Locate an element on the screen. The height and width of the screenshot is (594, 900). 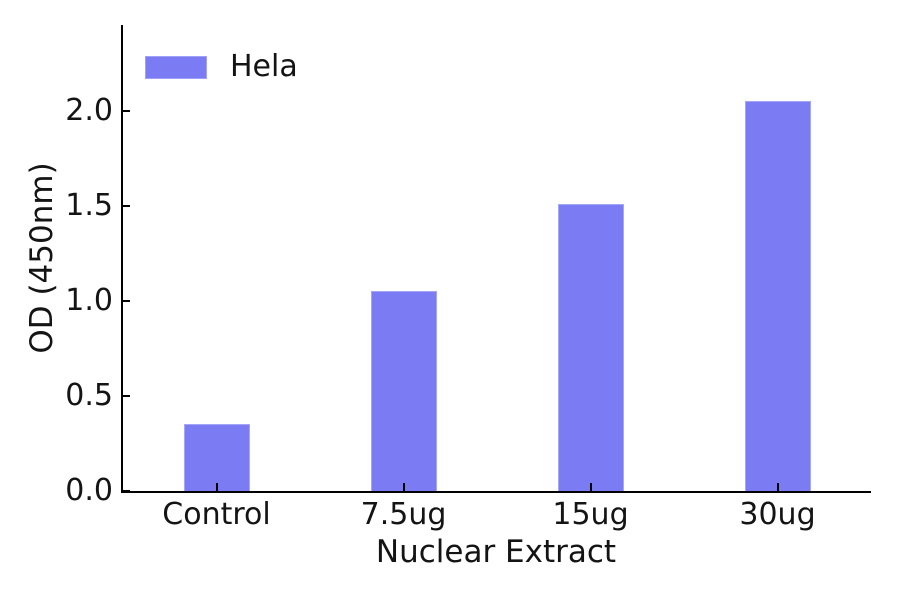
bar-15ug is located at coordinates (590, 347).